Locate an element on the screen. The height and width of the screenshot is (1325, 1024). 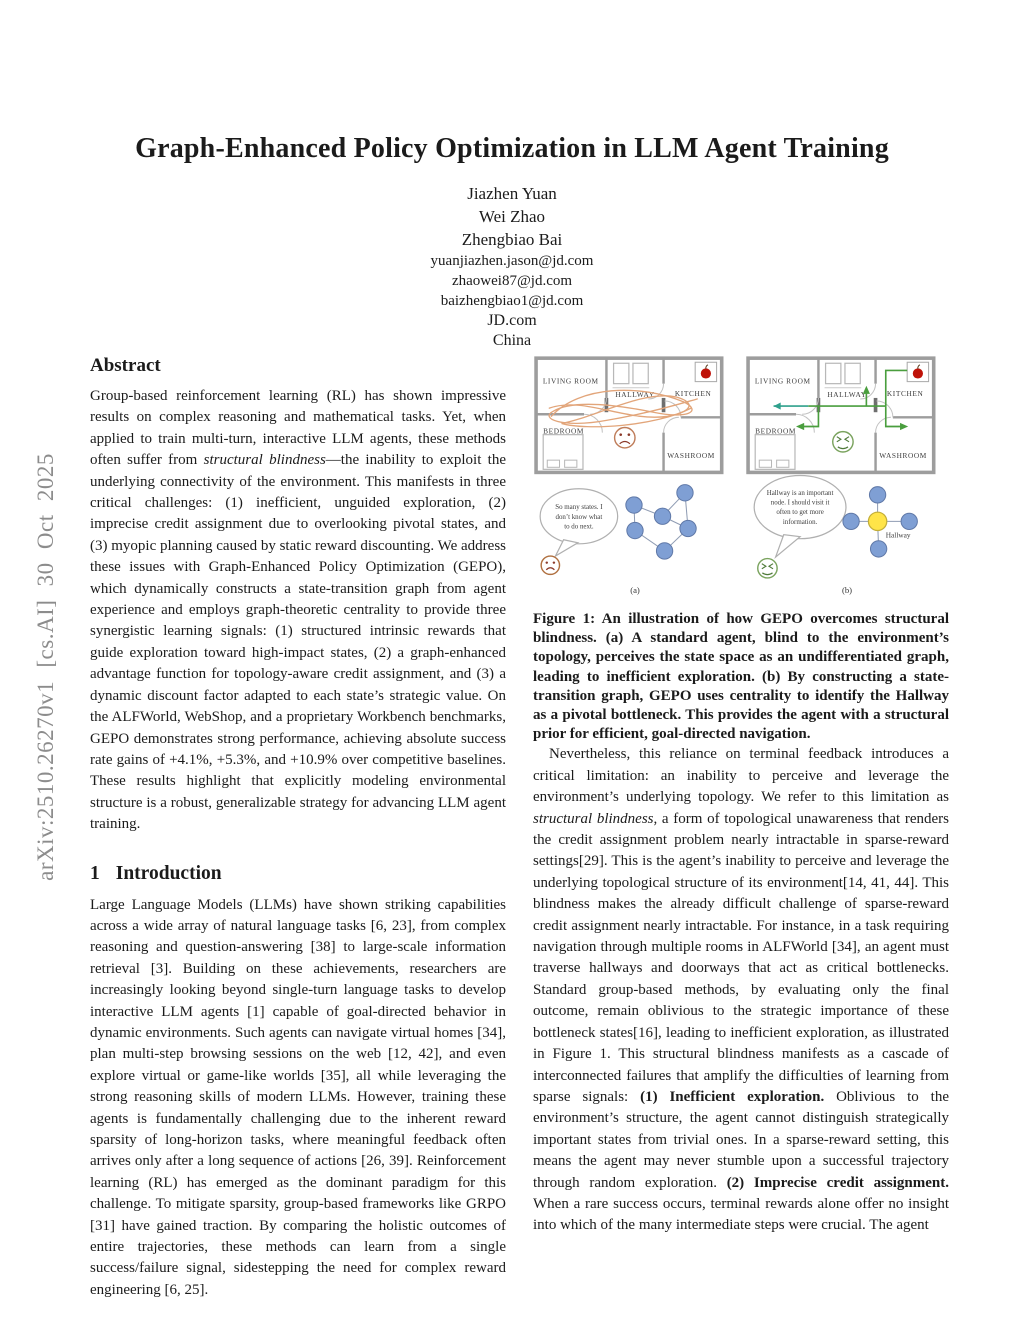
section-number: 1 is located at coordinates (95, 873).